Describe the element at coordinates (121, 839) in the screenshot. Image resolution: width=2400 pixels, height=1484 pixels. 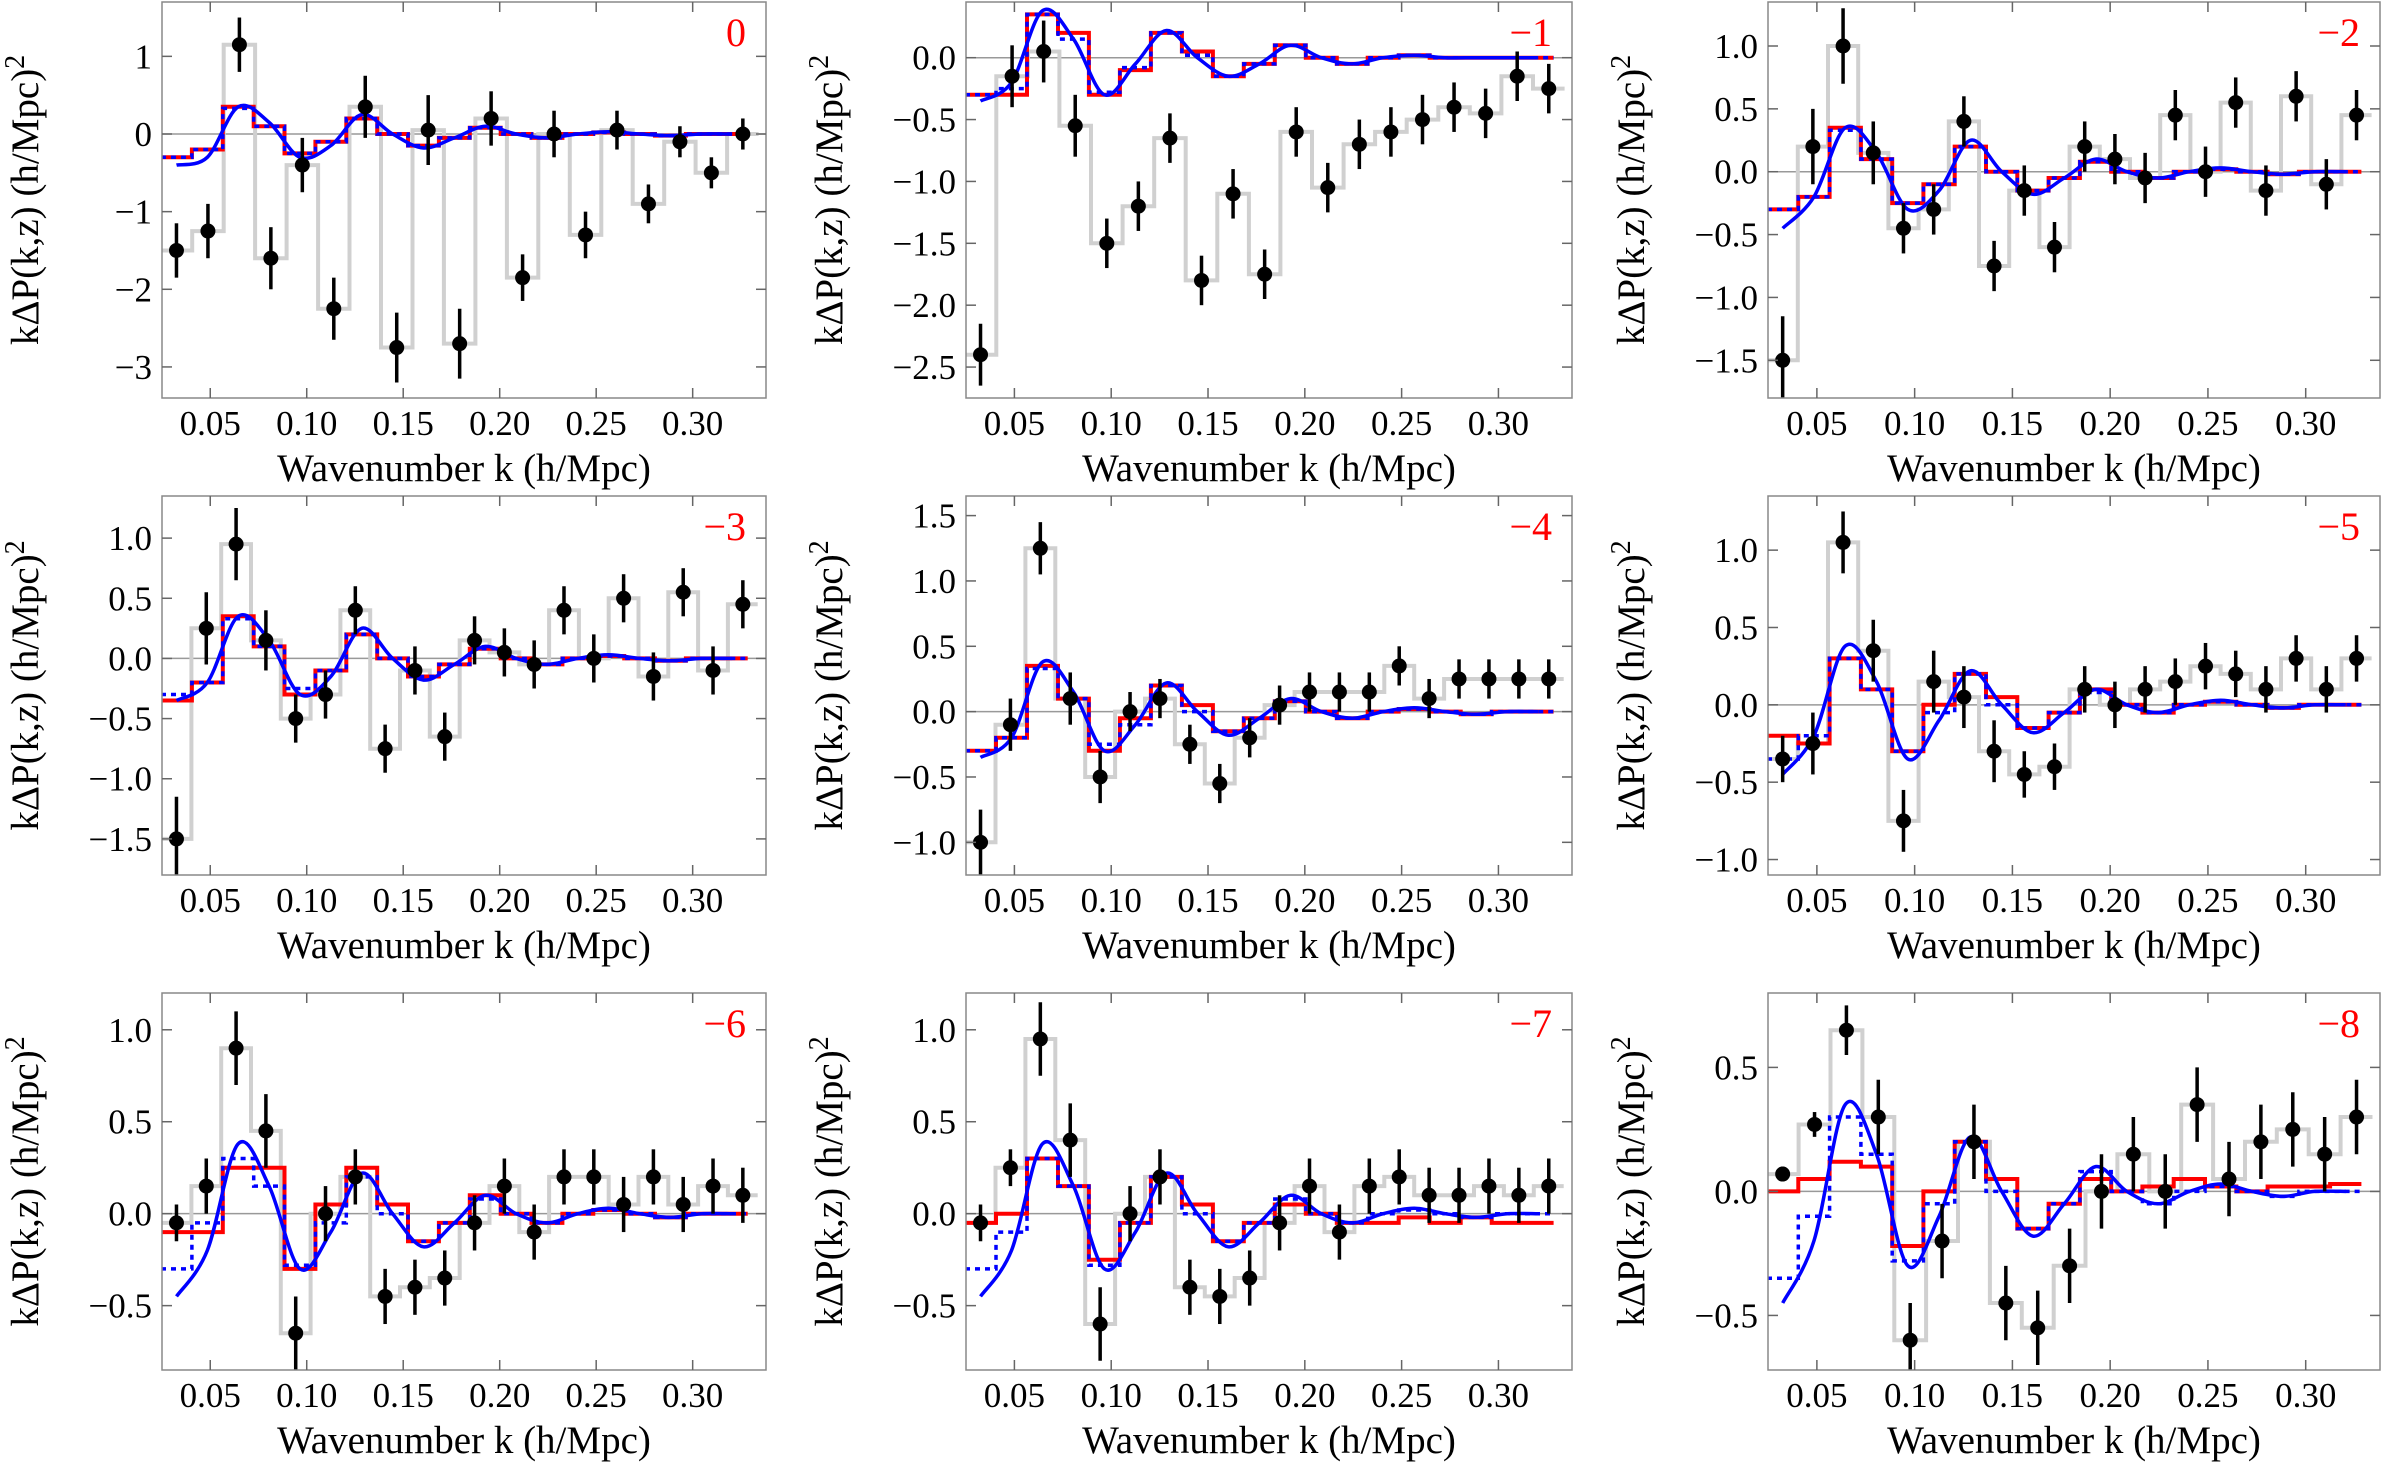
I see `y-tick-label: −1.5` at that location.